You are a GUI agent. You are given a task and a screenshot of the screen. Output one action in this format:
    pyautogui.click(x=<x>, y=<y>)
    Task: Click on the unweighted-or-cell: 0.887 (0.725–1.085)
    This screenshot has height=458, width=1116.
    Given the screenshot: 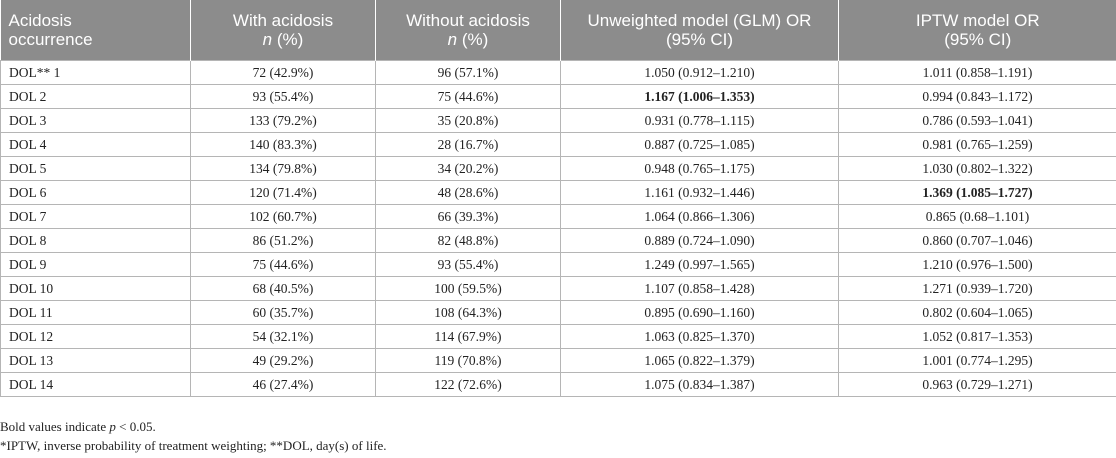 What is the action you would take?
    pyautogui.click(x=699, y=144)
    